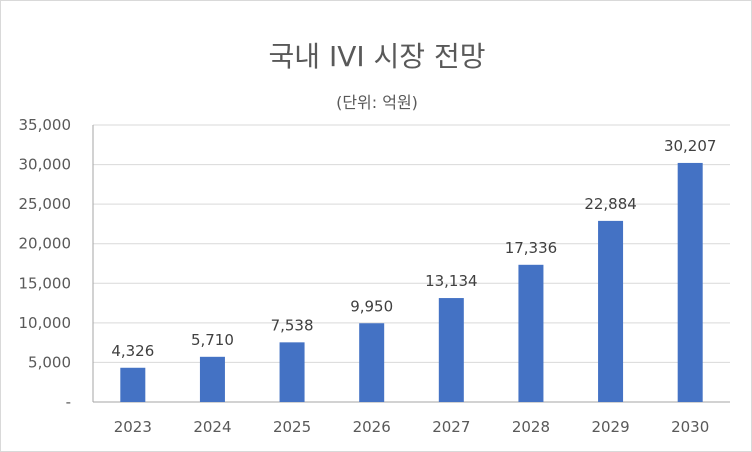  I want to click on y-tick-label: -, so click(68, 402).